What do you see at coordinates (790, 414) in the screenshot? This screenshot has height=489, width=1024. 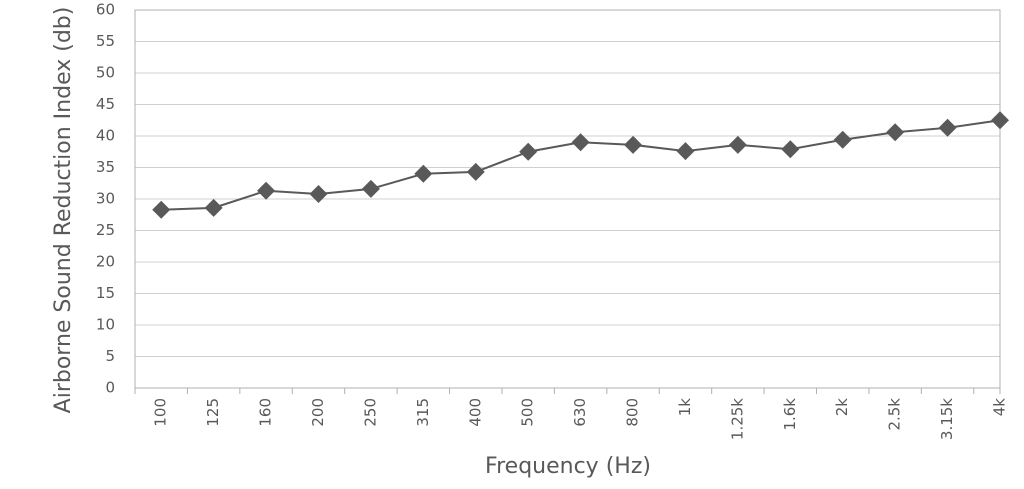 I see `x-tick-label: 1.6k` at bounding box center [790, 414].